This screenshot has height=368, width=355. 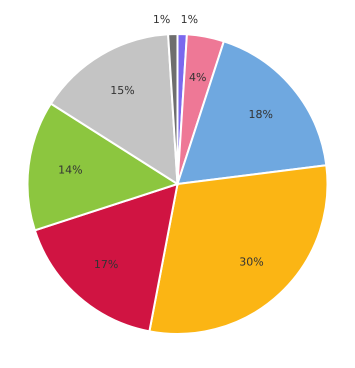 I want to click on data-label: 30%, so click(x=251, y=262).